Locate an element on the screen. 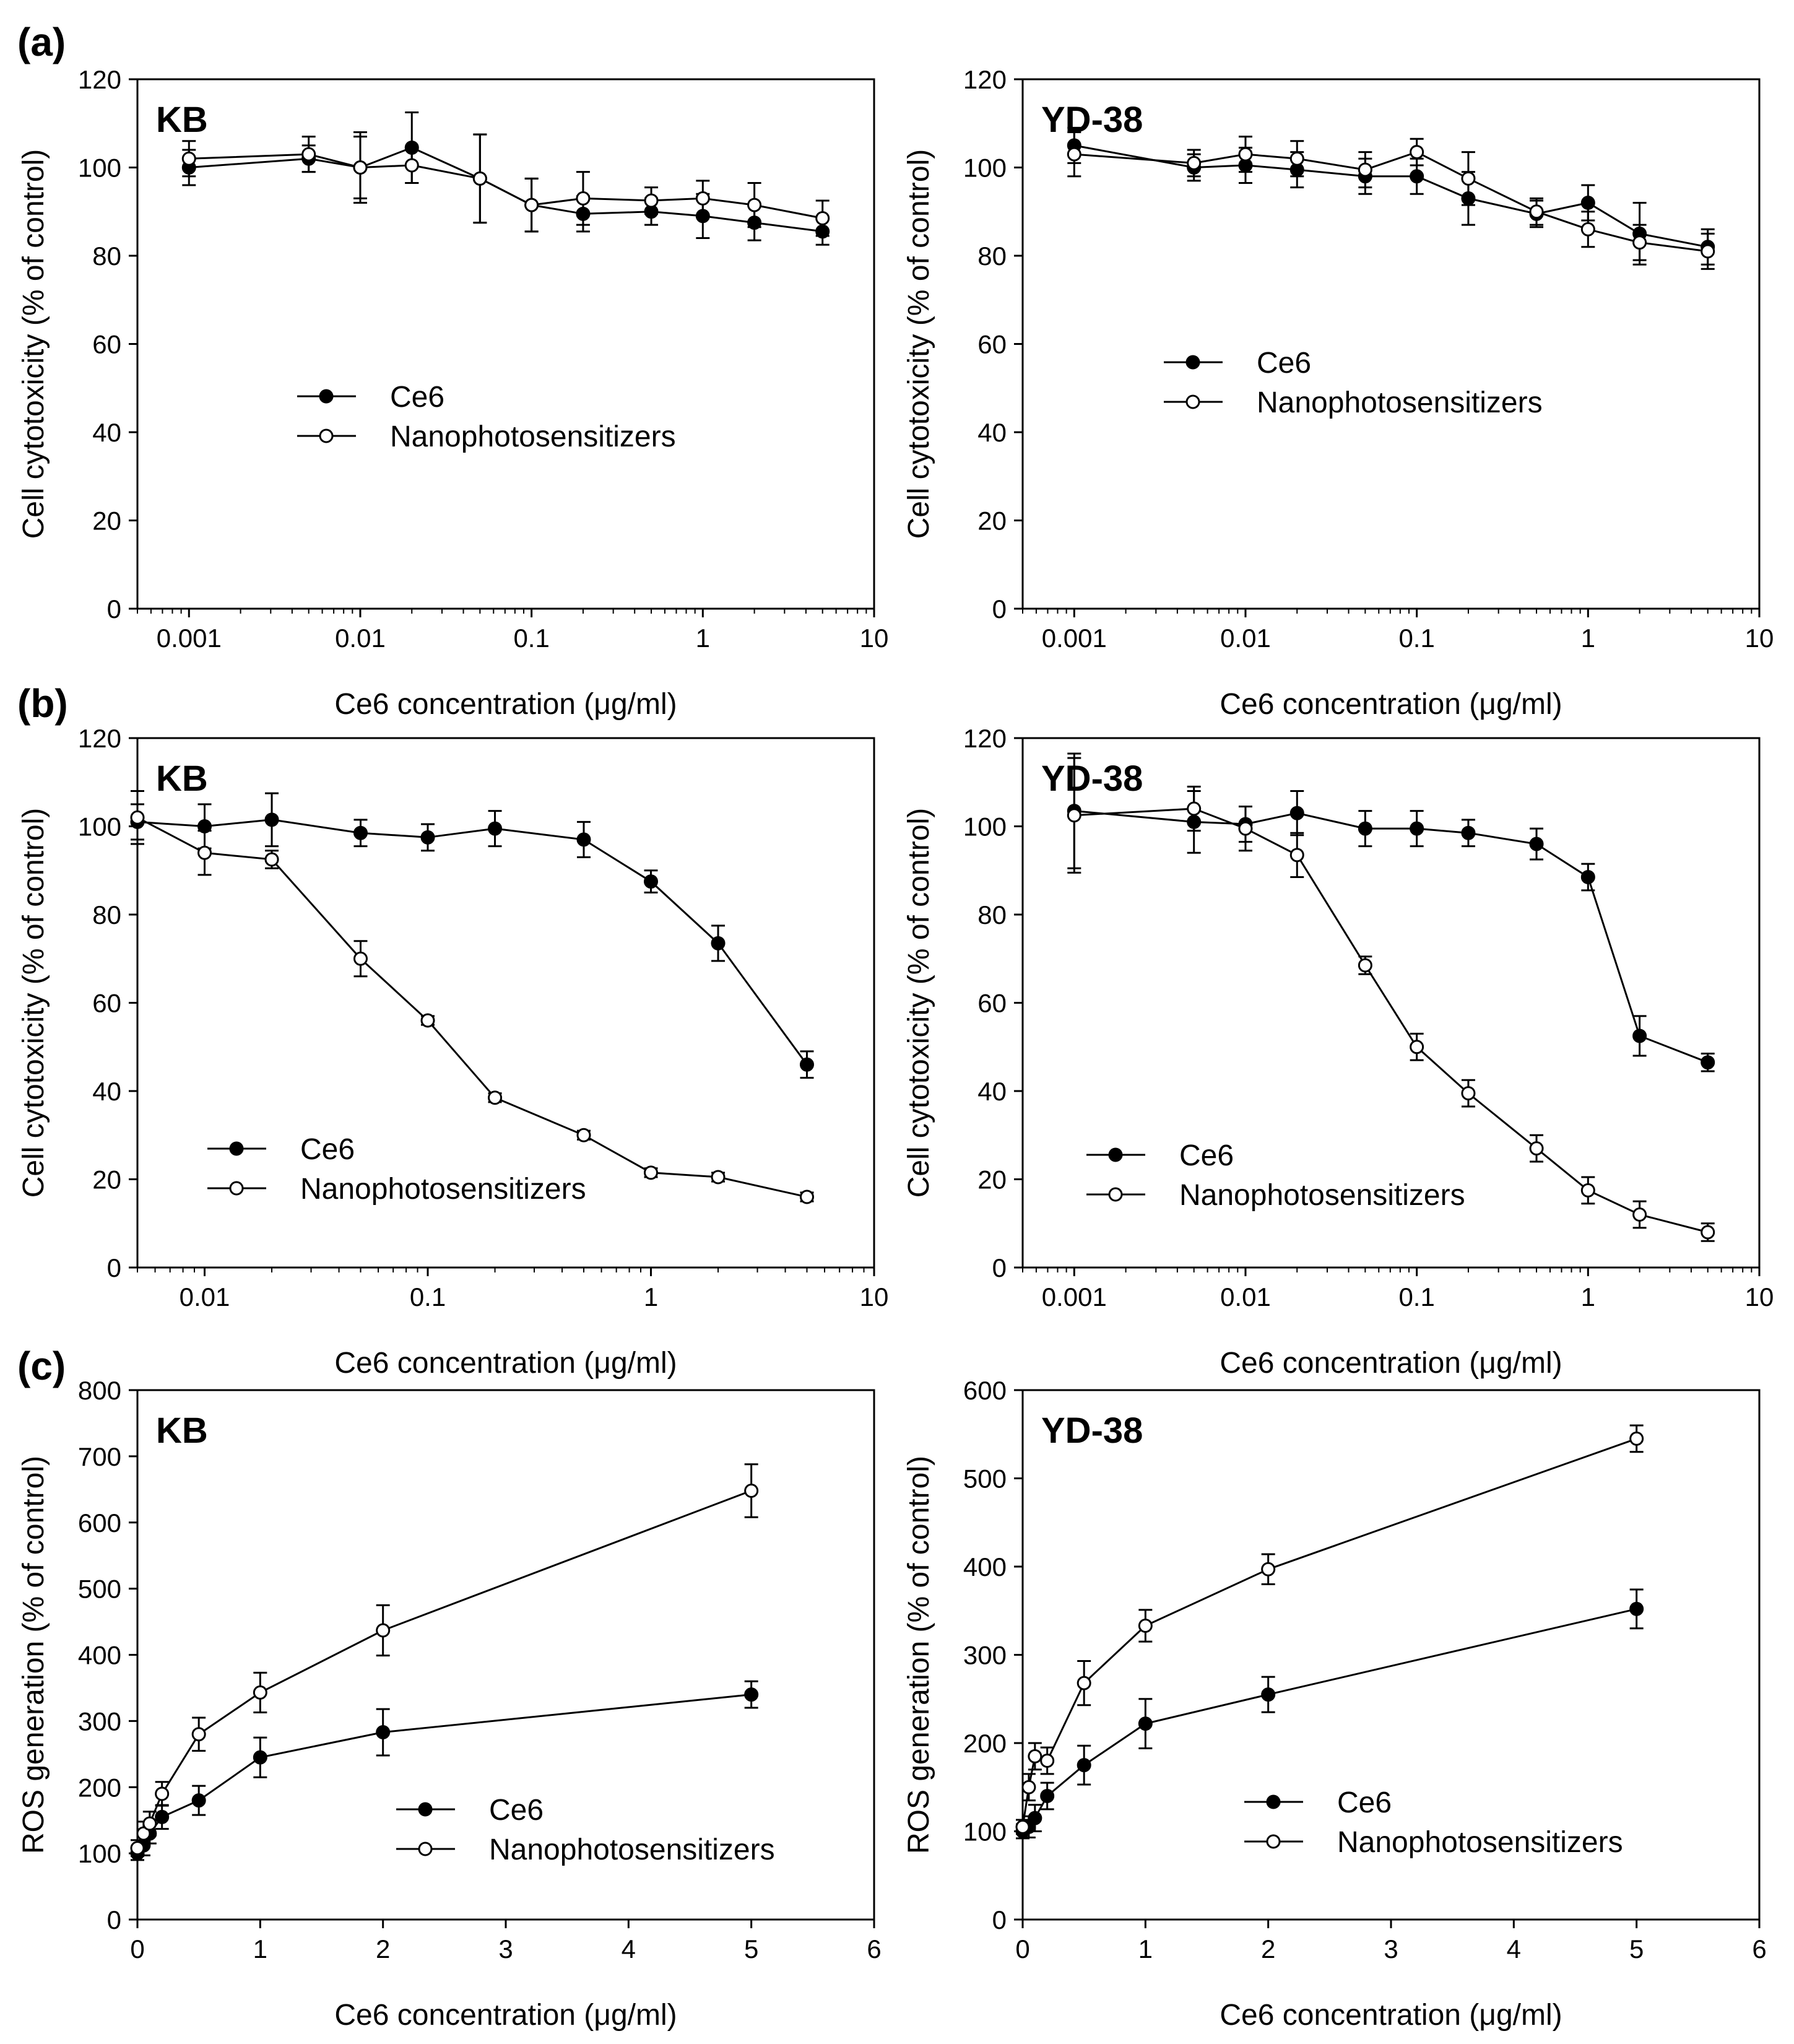 This screenshot has width=1794, height=2044. series-line is located at coordinates (472, 1007).